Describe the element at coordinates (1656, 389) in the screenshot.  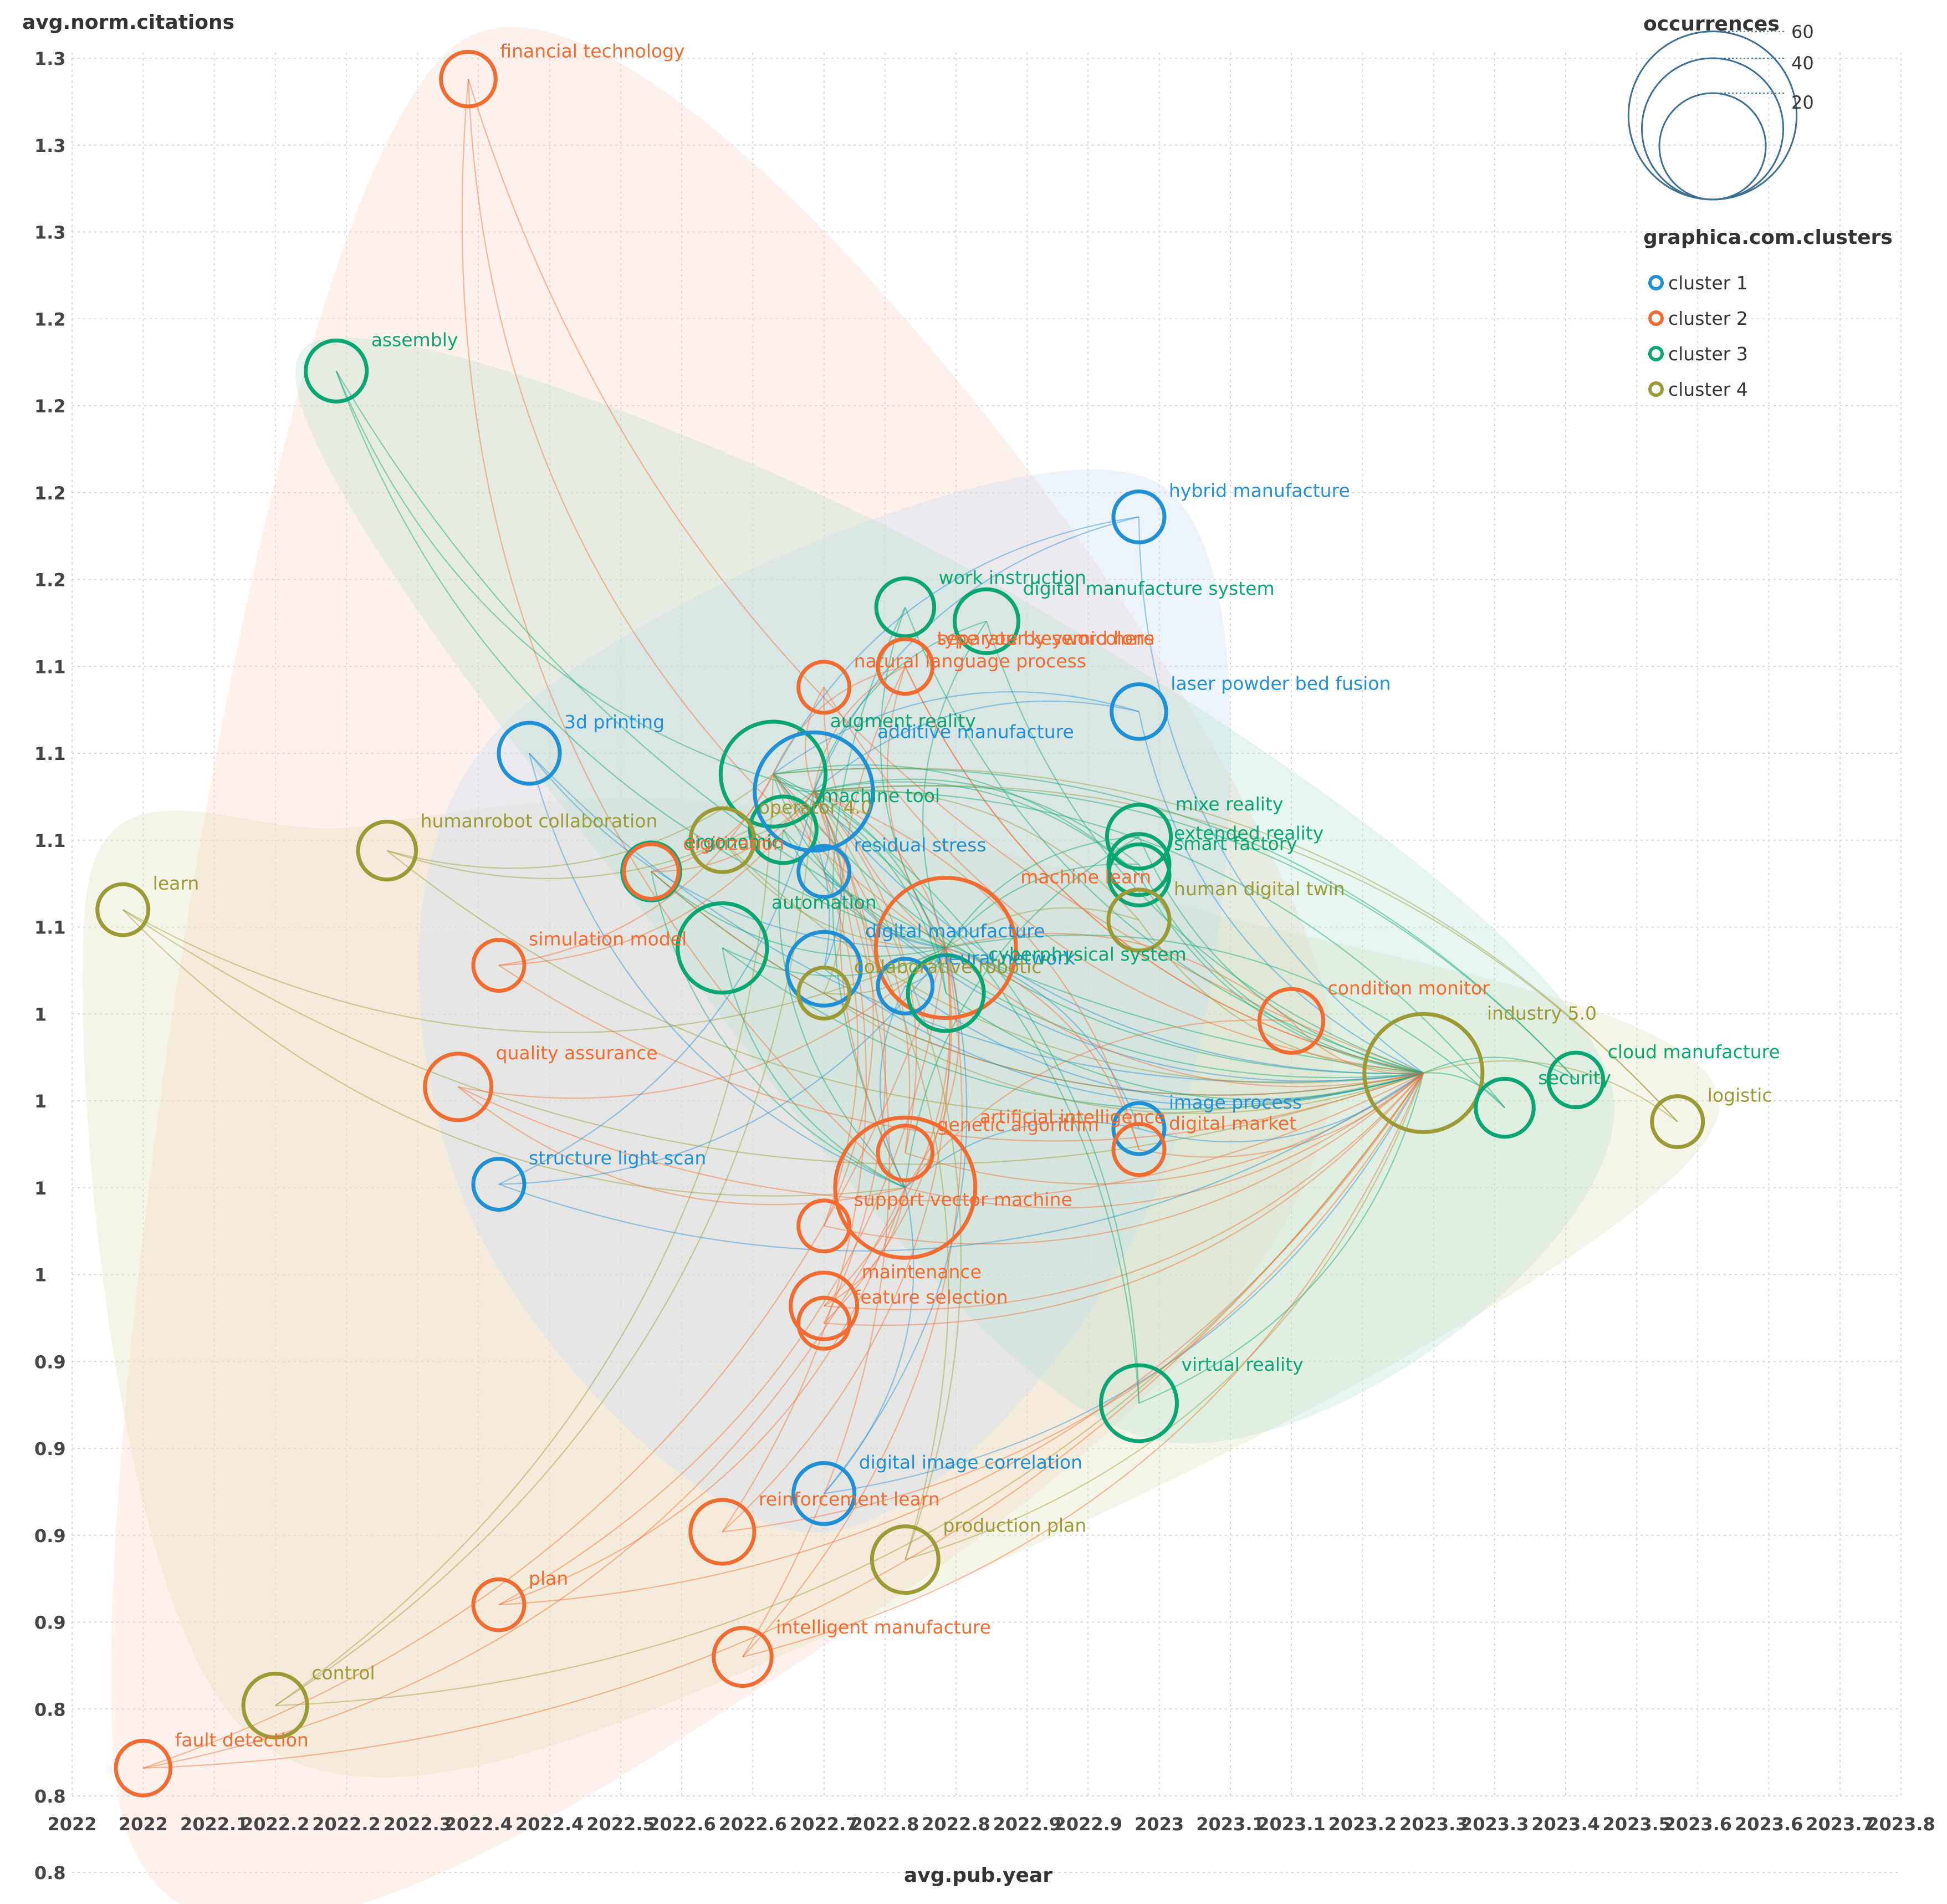
I see `cluster-legend-marker` at that location.